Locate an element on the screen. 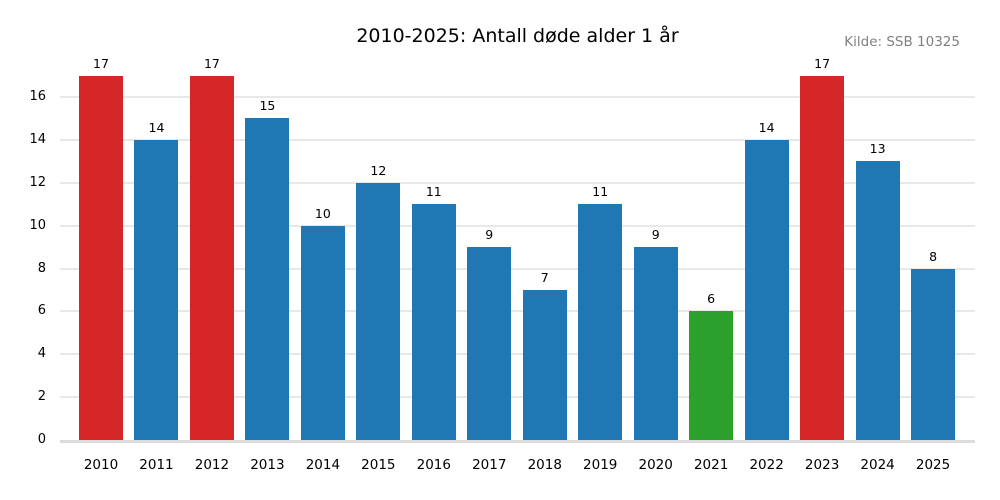 The height and width of the screenshot is (500, 1000). bar-2014 is located at coordinates (322, 332).